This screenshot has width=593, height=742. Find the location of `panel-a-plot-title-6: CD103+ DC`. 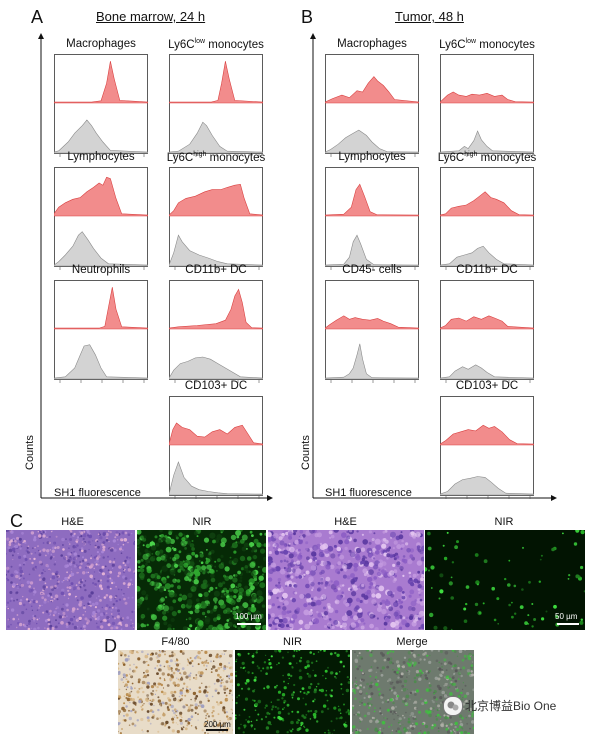

panel-a-plot-title-6: CD103+ DC is located at coordinates (216, 386).